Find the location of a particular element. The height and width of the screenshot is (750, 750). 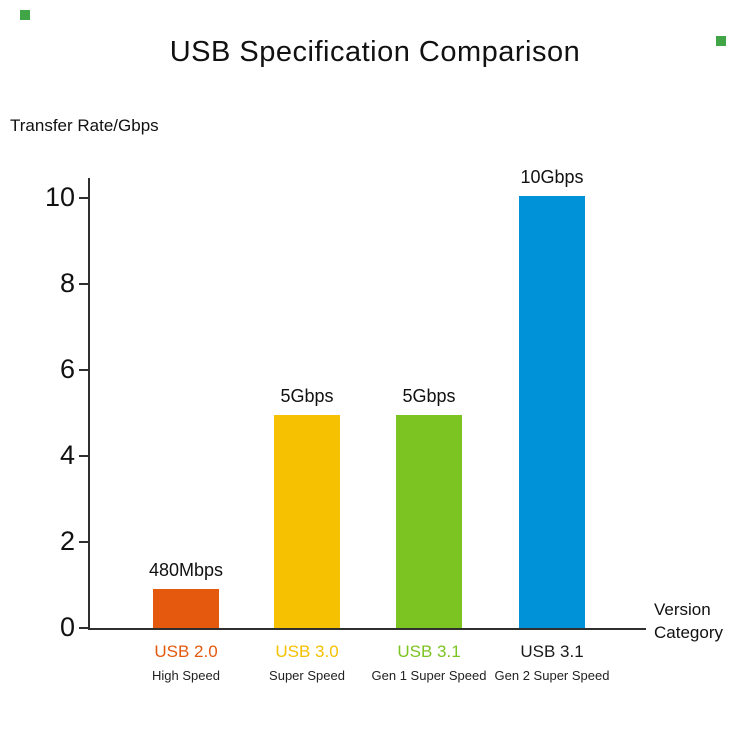

y-tick-label-4: 4 is located at coordinates (67, 455).